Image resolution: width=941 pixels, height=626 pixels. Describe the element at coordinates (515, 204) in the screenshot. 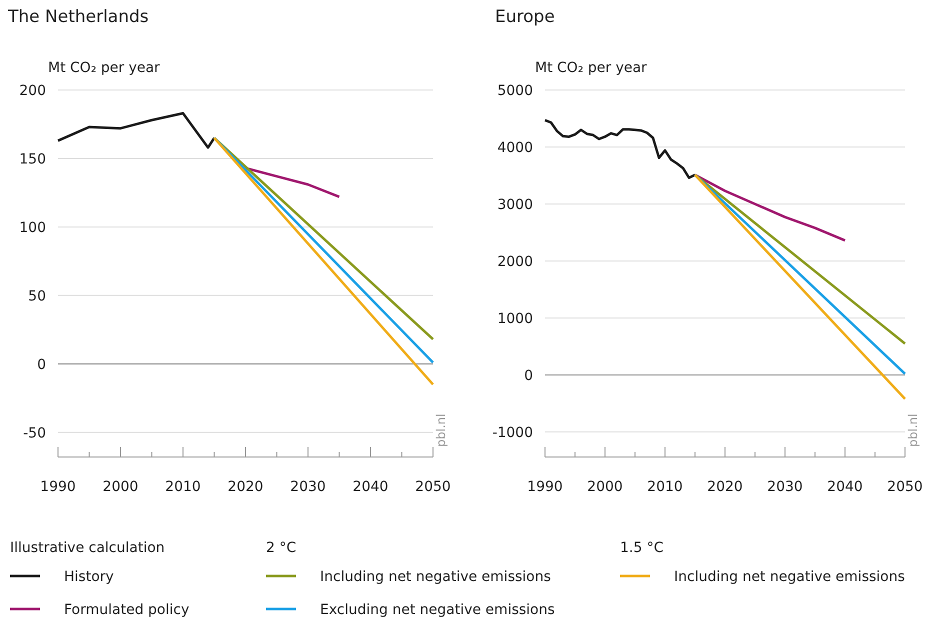

I see `y-tick-label: 3000` at that location.